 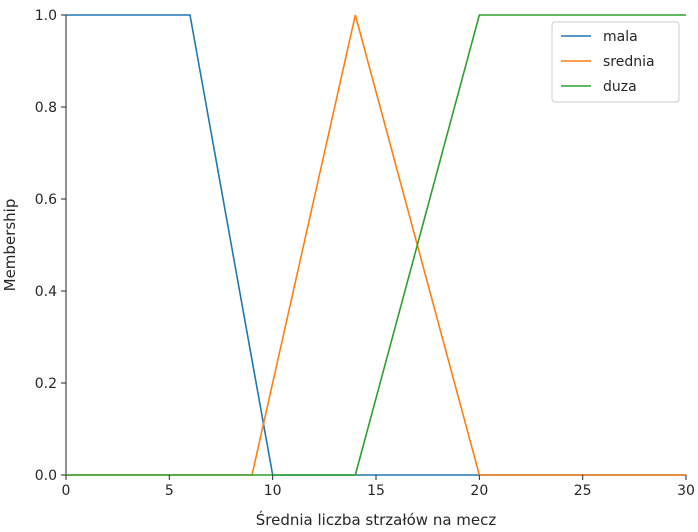 What do you see at coordinates (376, 491) in the screenshot?
I see `x-tick-label: 15` at bounding box center [376, 491].